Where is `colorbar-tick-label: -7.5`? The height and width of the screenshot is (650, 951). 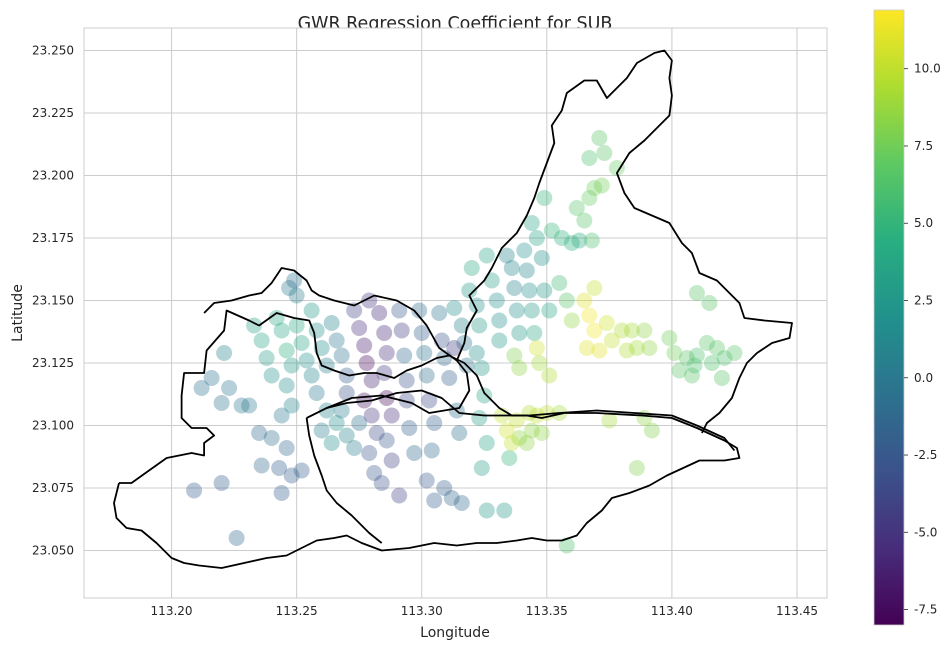 colorbar-tick-label: -7.5 is located at coordinates (925, 610).